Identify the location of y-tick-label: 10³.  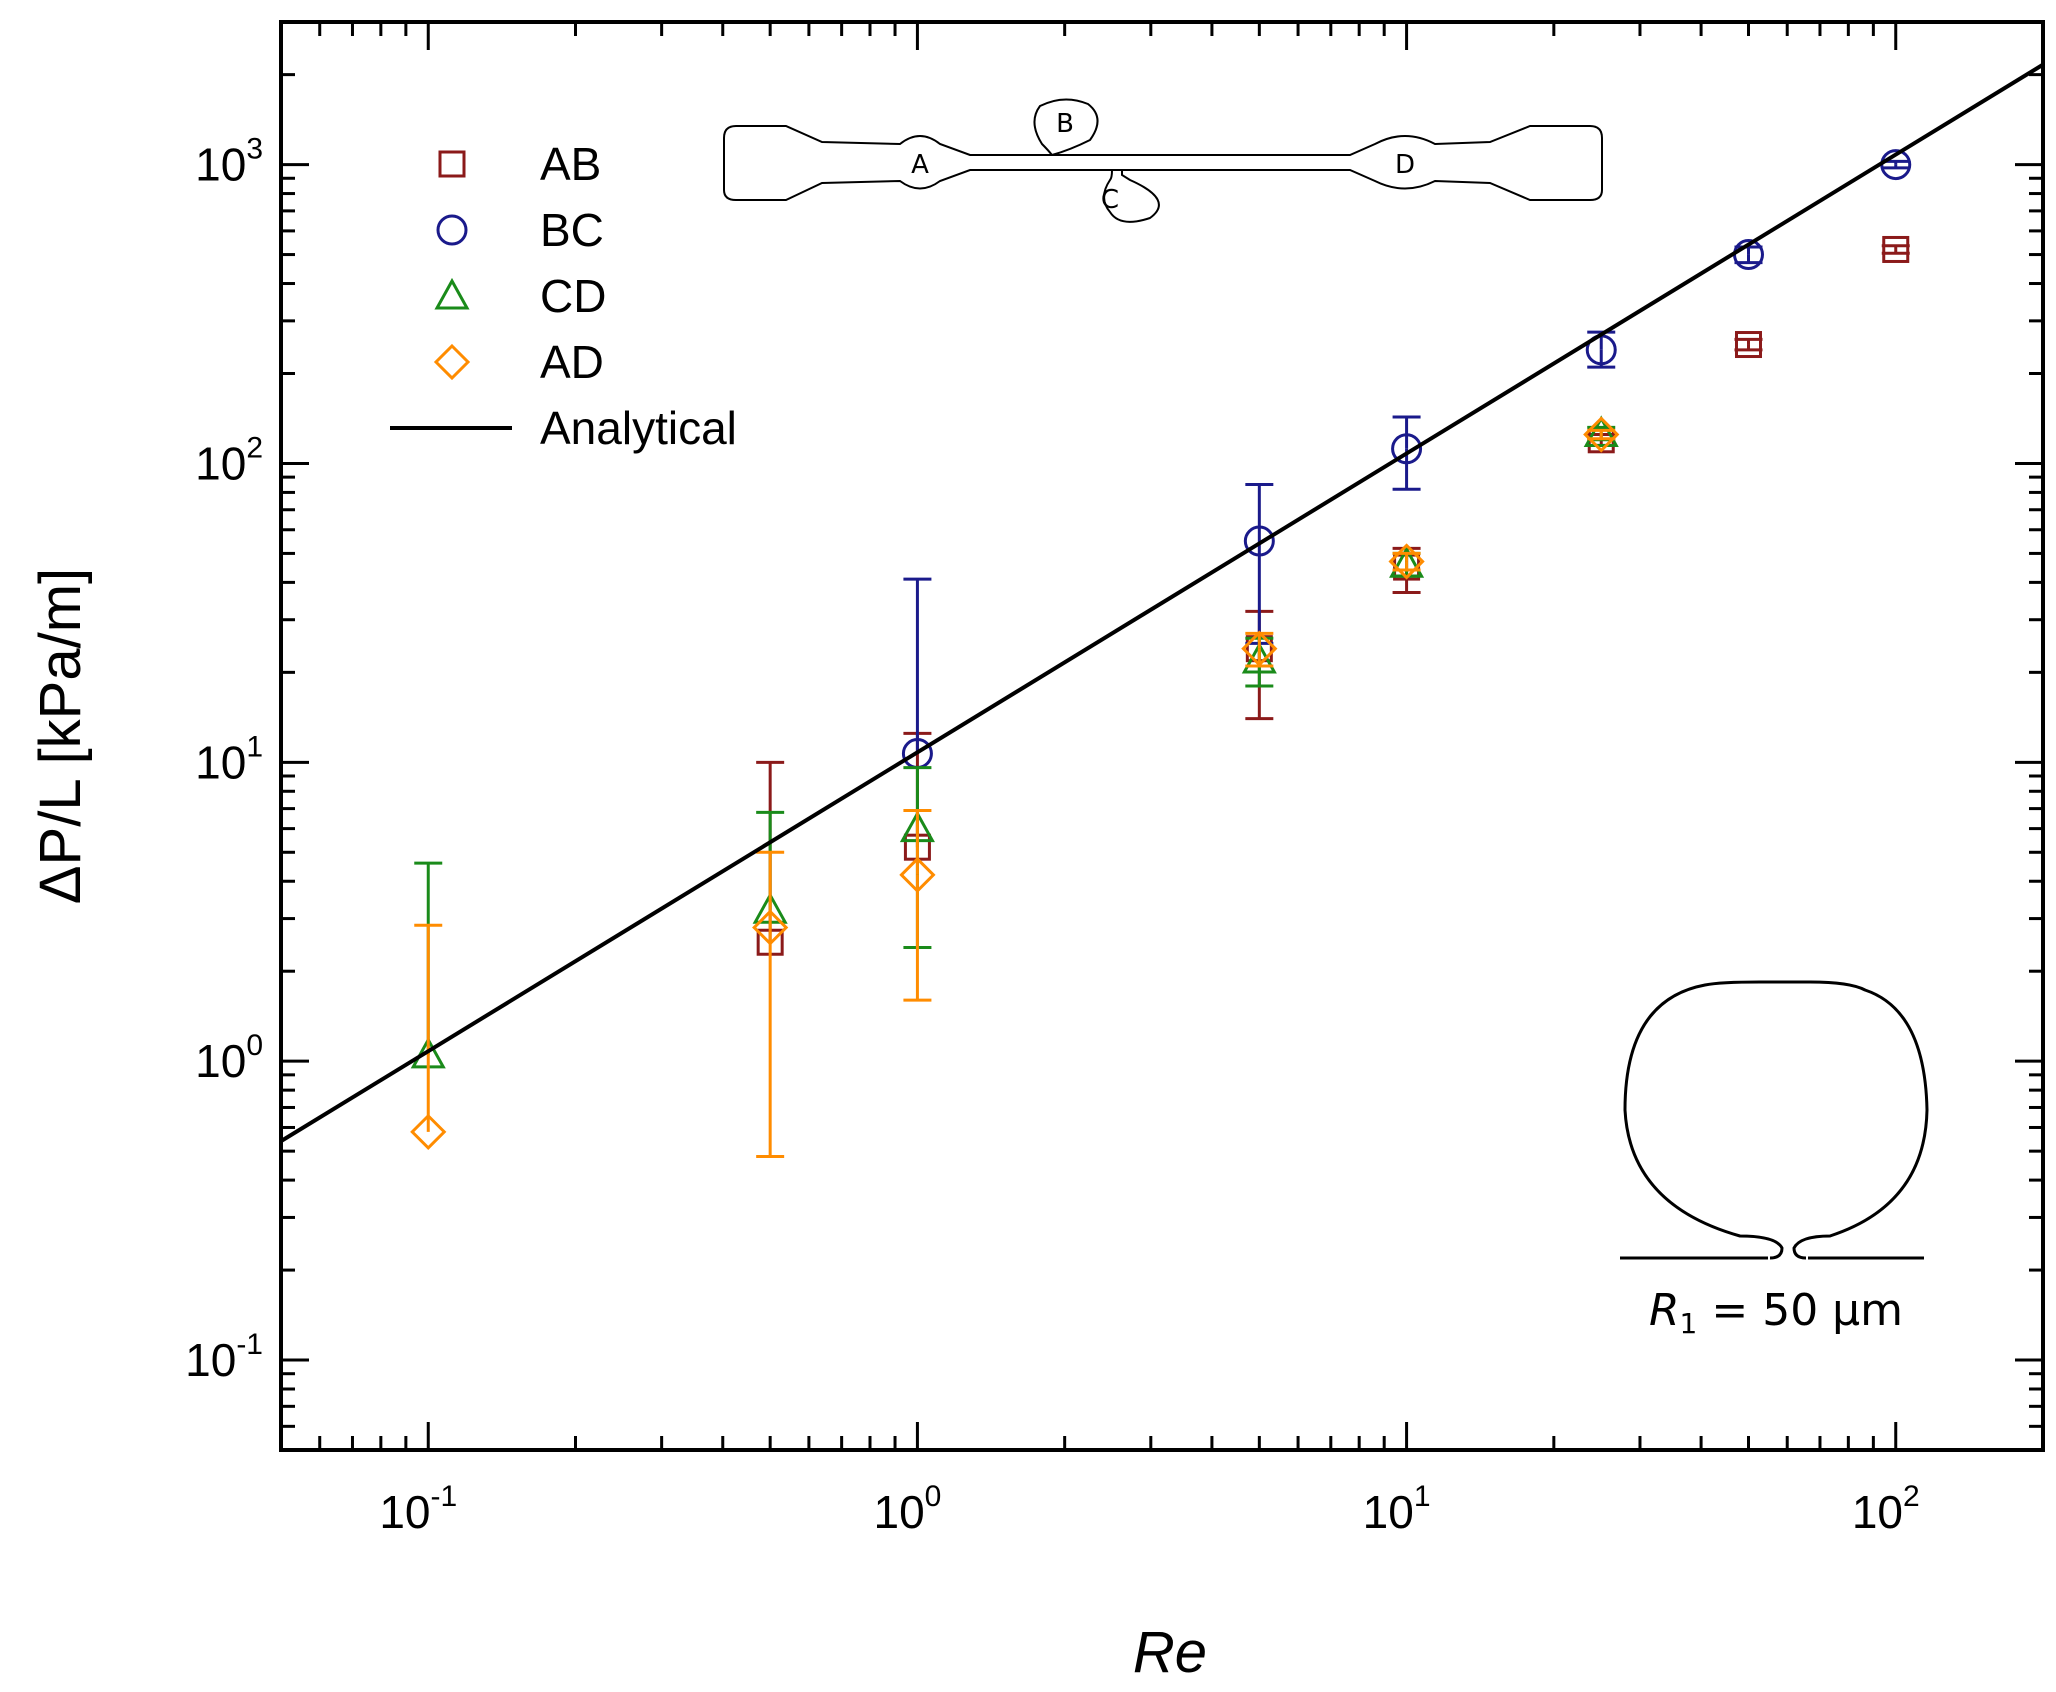
(229, 162).